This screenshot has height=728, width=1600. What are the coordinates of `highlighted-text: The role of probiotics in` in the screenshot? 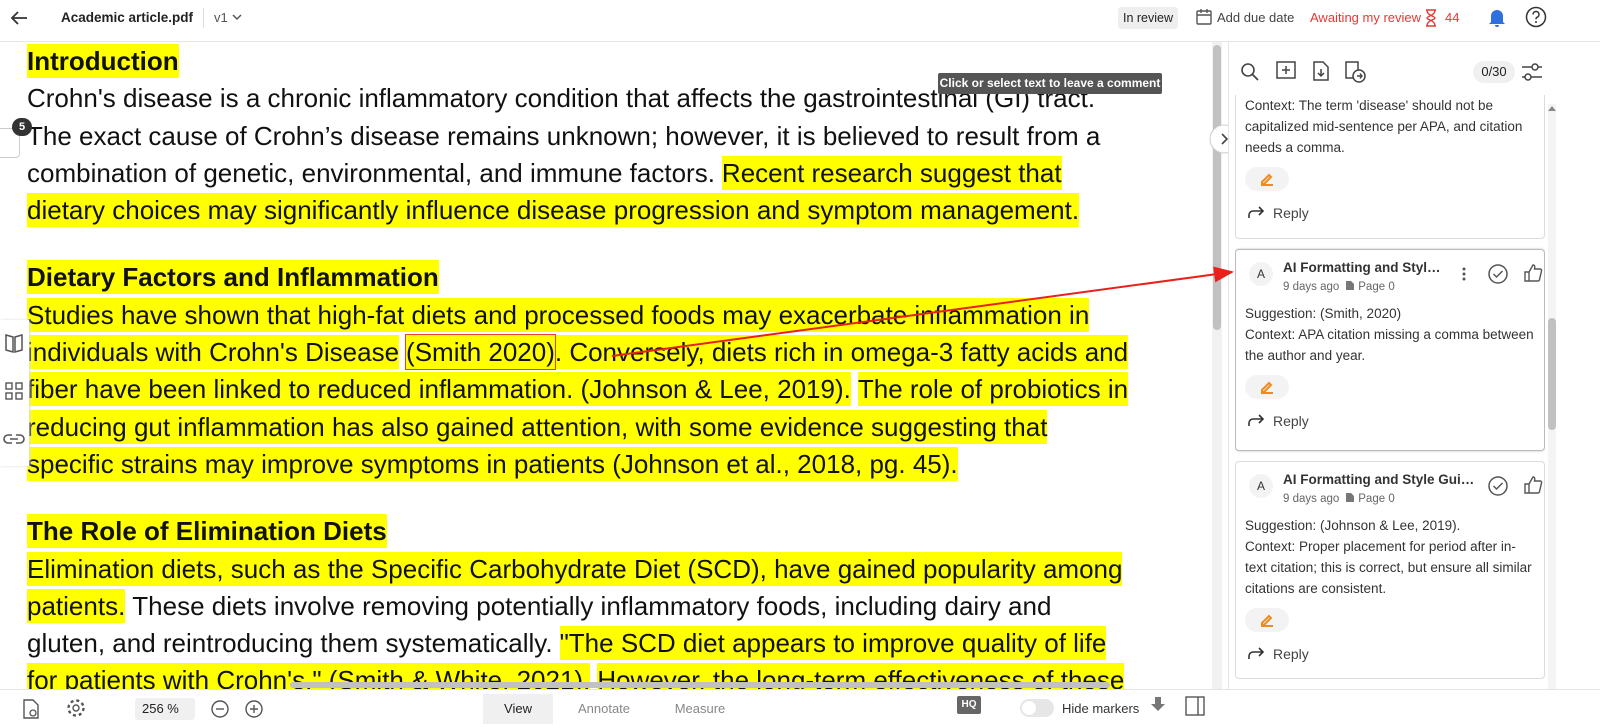 It's located at (993, 389).